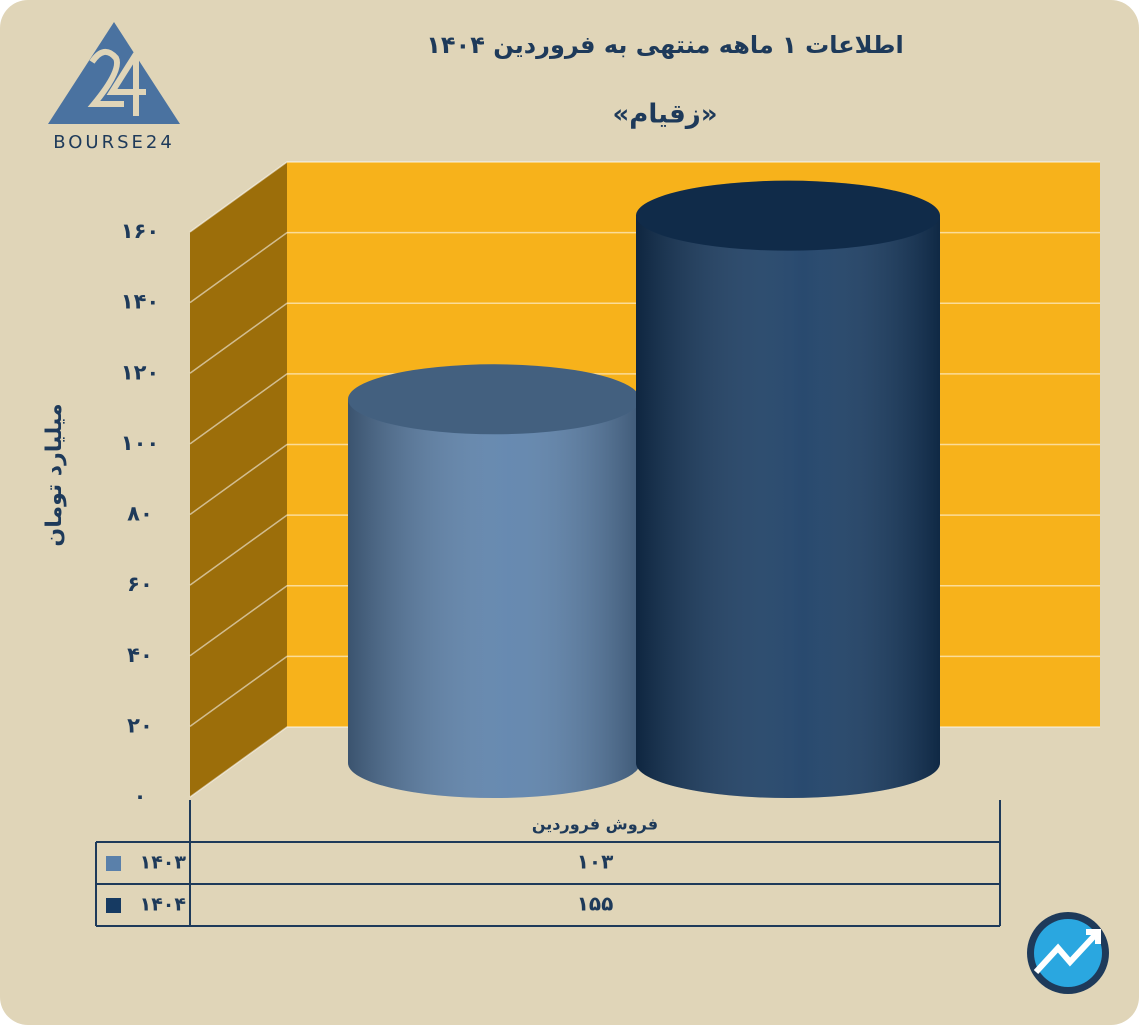 This screenshot has width=1139, height=1025. I want to click on chart-title: اطلاعات ۱ ماهه منتهی به فروردین ۱۴۰۴, so click(664, 45).